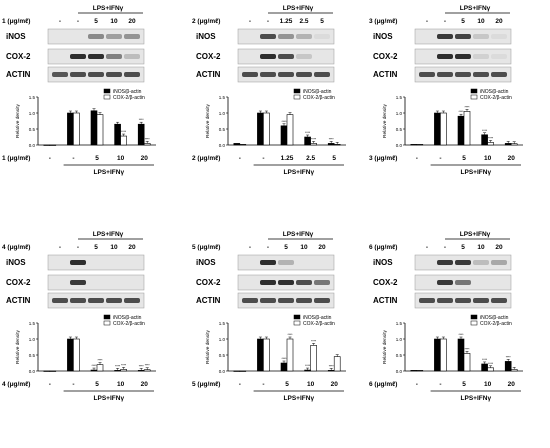  What do you see at coordinates (399, 113) in the screenshot?
I see `y-tick-label: 1.0` at bounding box center [399, 113].